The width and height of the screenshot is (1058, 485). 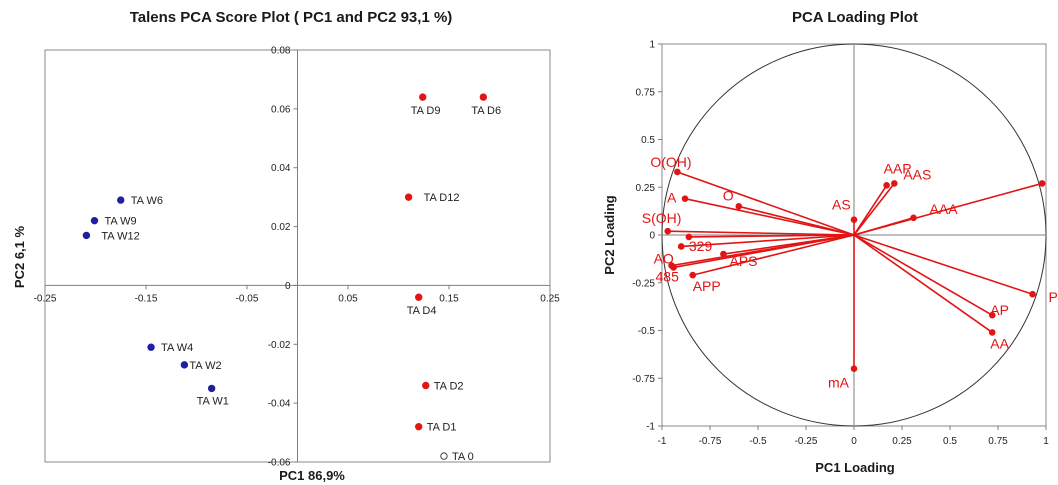 I want to click on score-point-label: TA W6, so click(x=147, y=201).